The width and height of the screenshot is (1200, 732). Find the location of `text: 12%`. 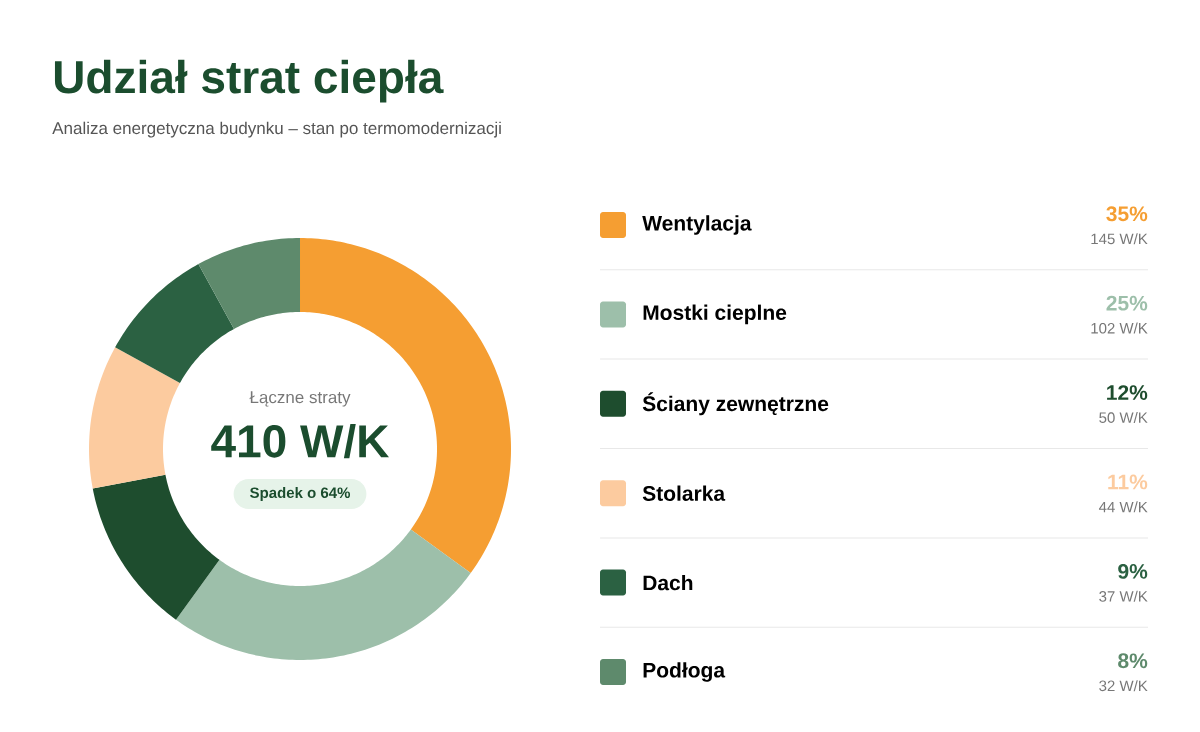

text: 12% is located at coordinates (1127, 392).